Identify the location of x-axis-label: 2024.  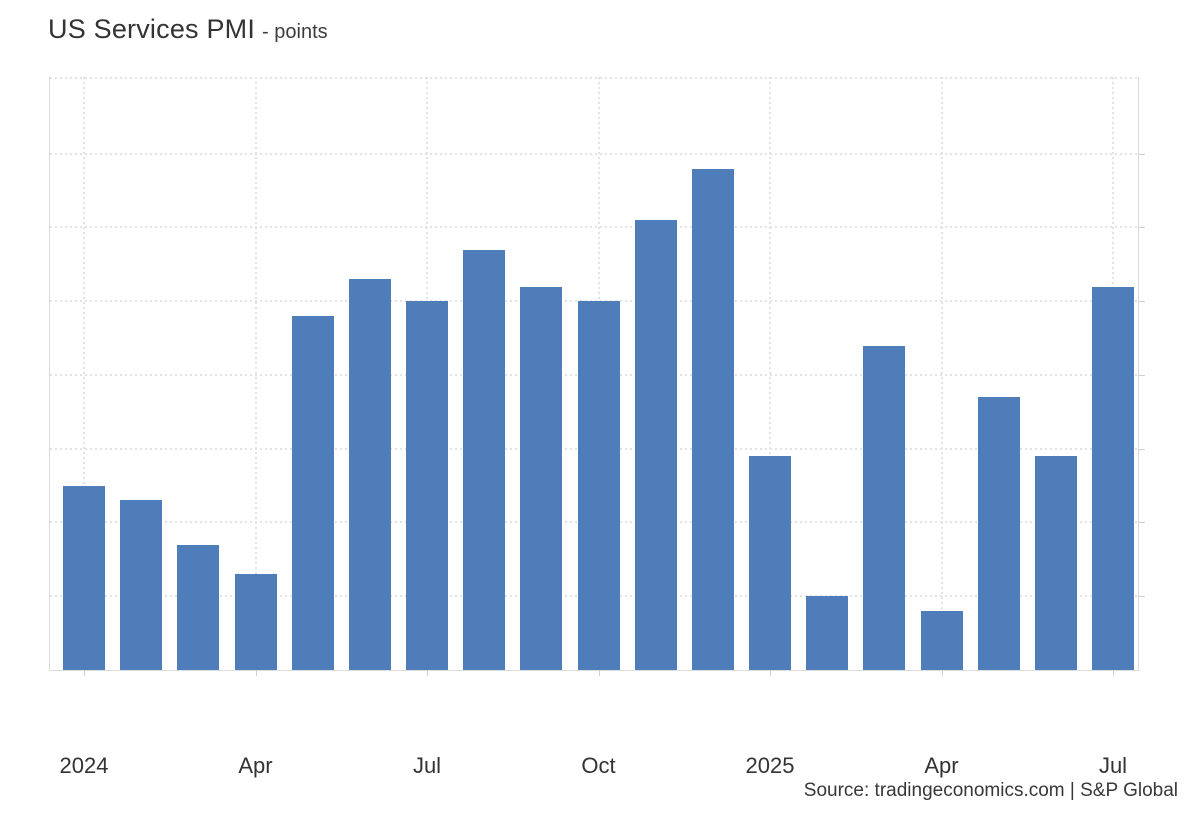
(84, 765).